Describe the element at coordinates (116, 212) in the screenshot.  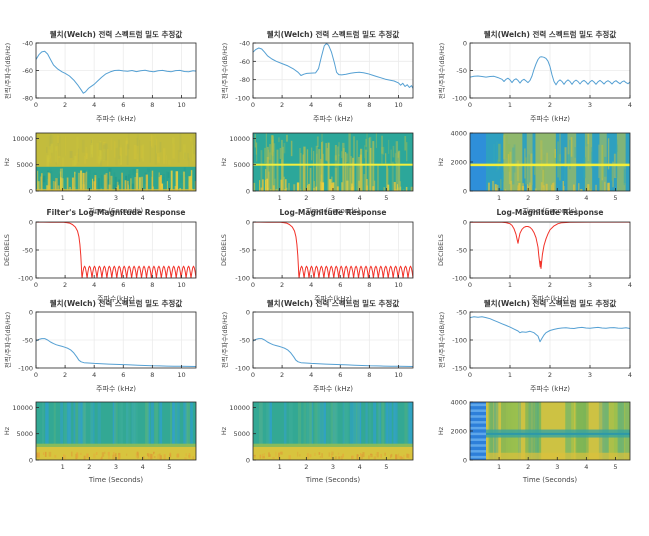
I see `plot-title: Filter's Log-Magnitude Response` at that location.